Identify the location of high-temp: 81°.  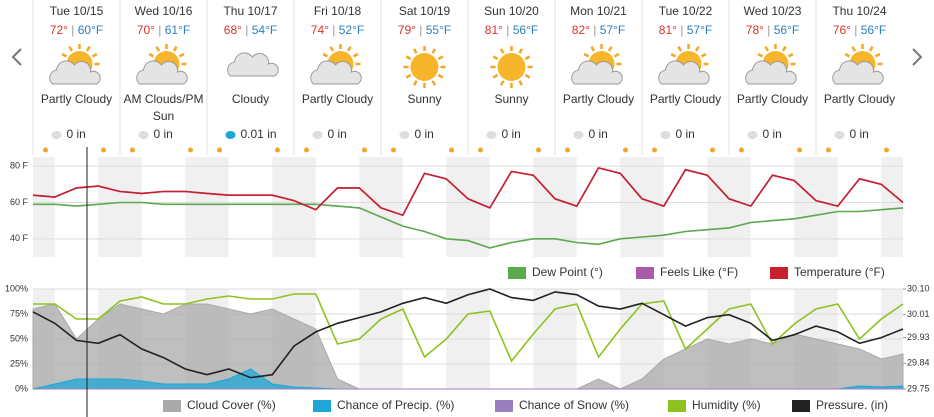
(494, 30).